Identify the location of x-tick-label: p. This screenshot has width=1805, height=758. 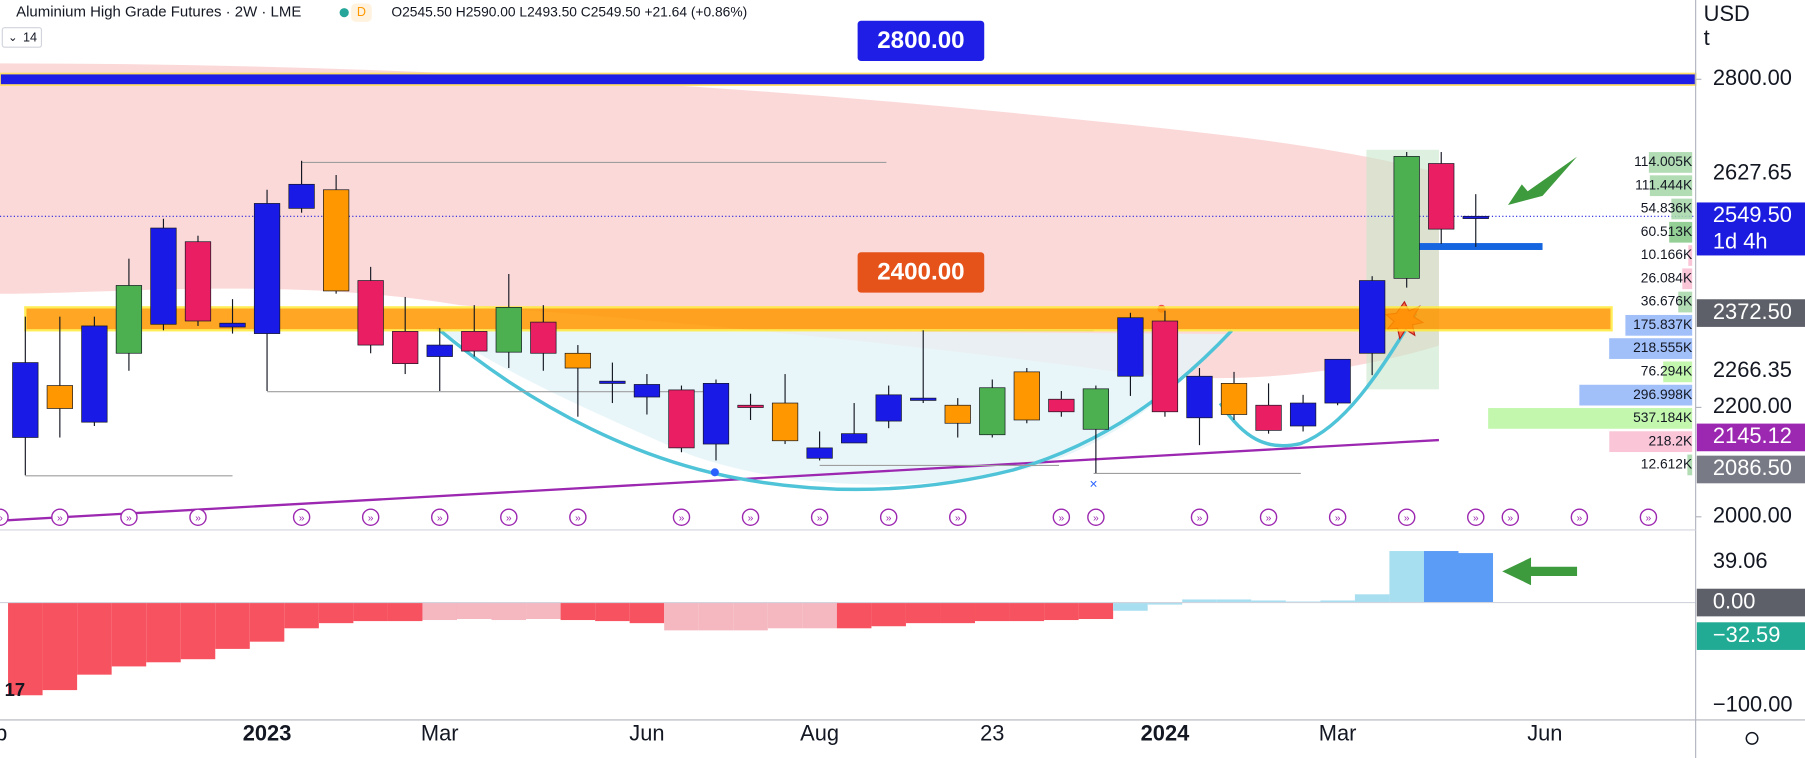
(3, 733).